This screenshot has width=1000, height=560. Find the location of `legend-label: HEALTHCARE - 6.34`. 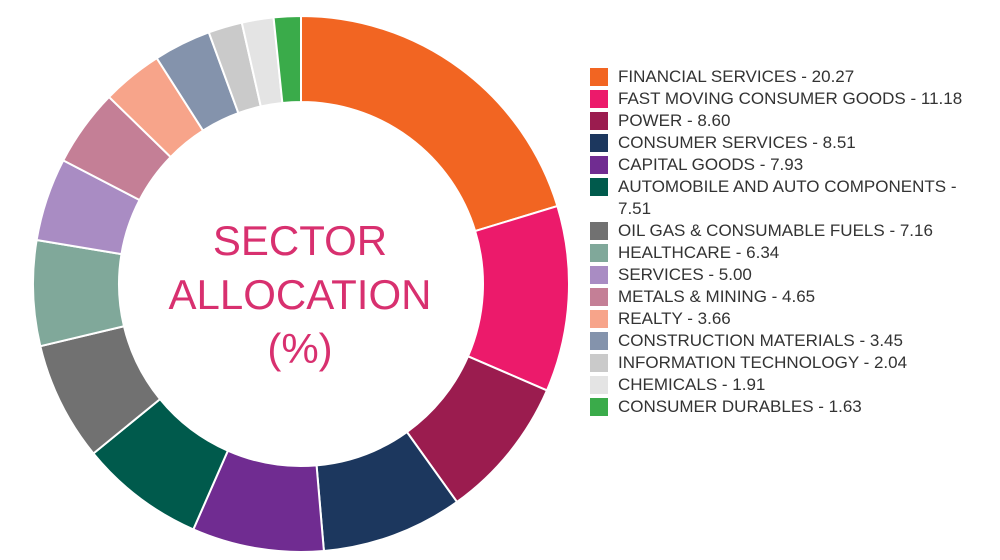

legend-label: HEALTHCARE - 6.34 is located at coordinates (699, 252).